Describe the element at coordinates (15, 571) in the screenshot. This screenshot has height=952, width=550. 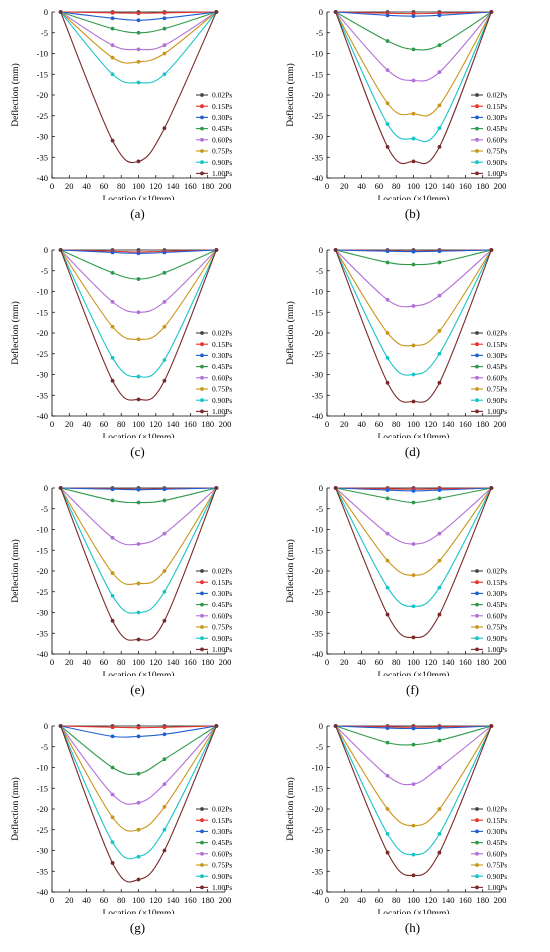
I see `y-axis-title: Deflection (mm)` at that location.